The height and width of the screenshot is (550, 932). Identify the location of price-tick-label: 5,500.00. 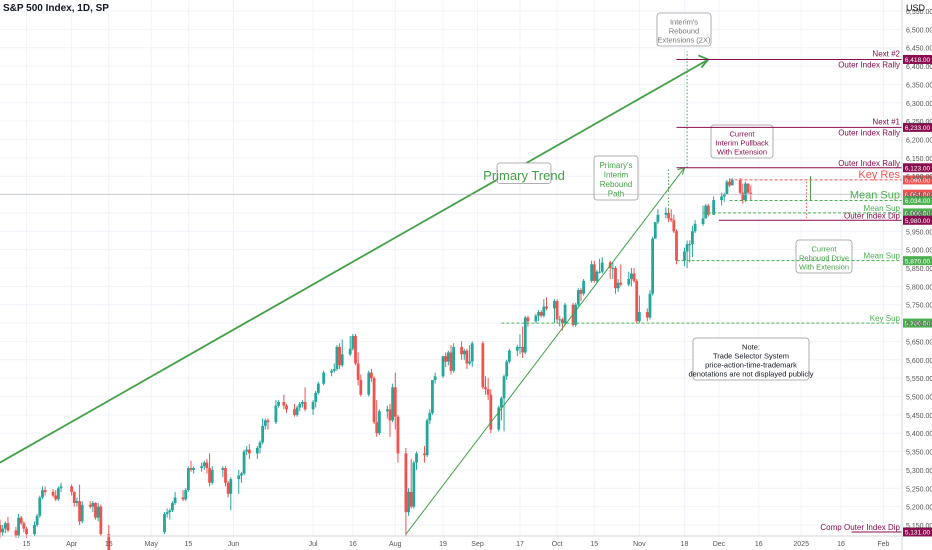
(919, 397).